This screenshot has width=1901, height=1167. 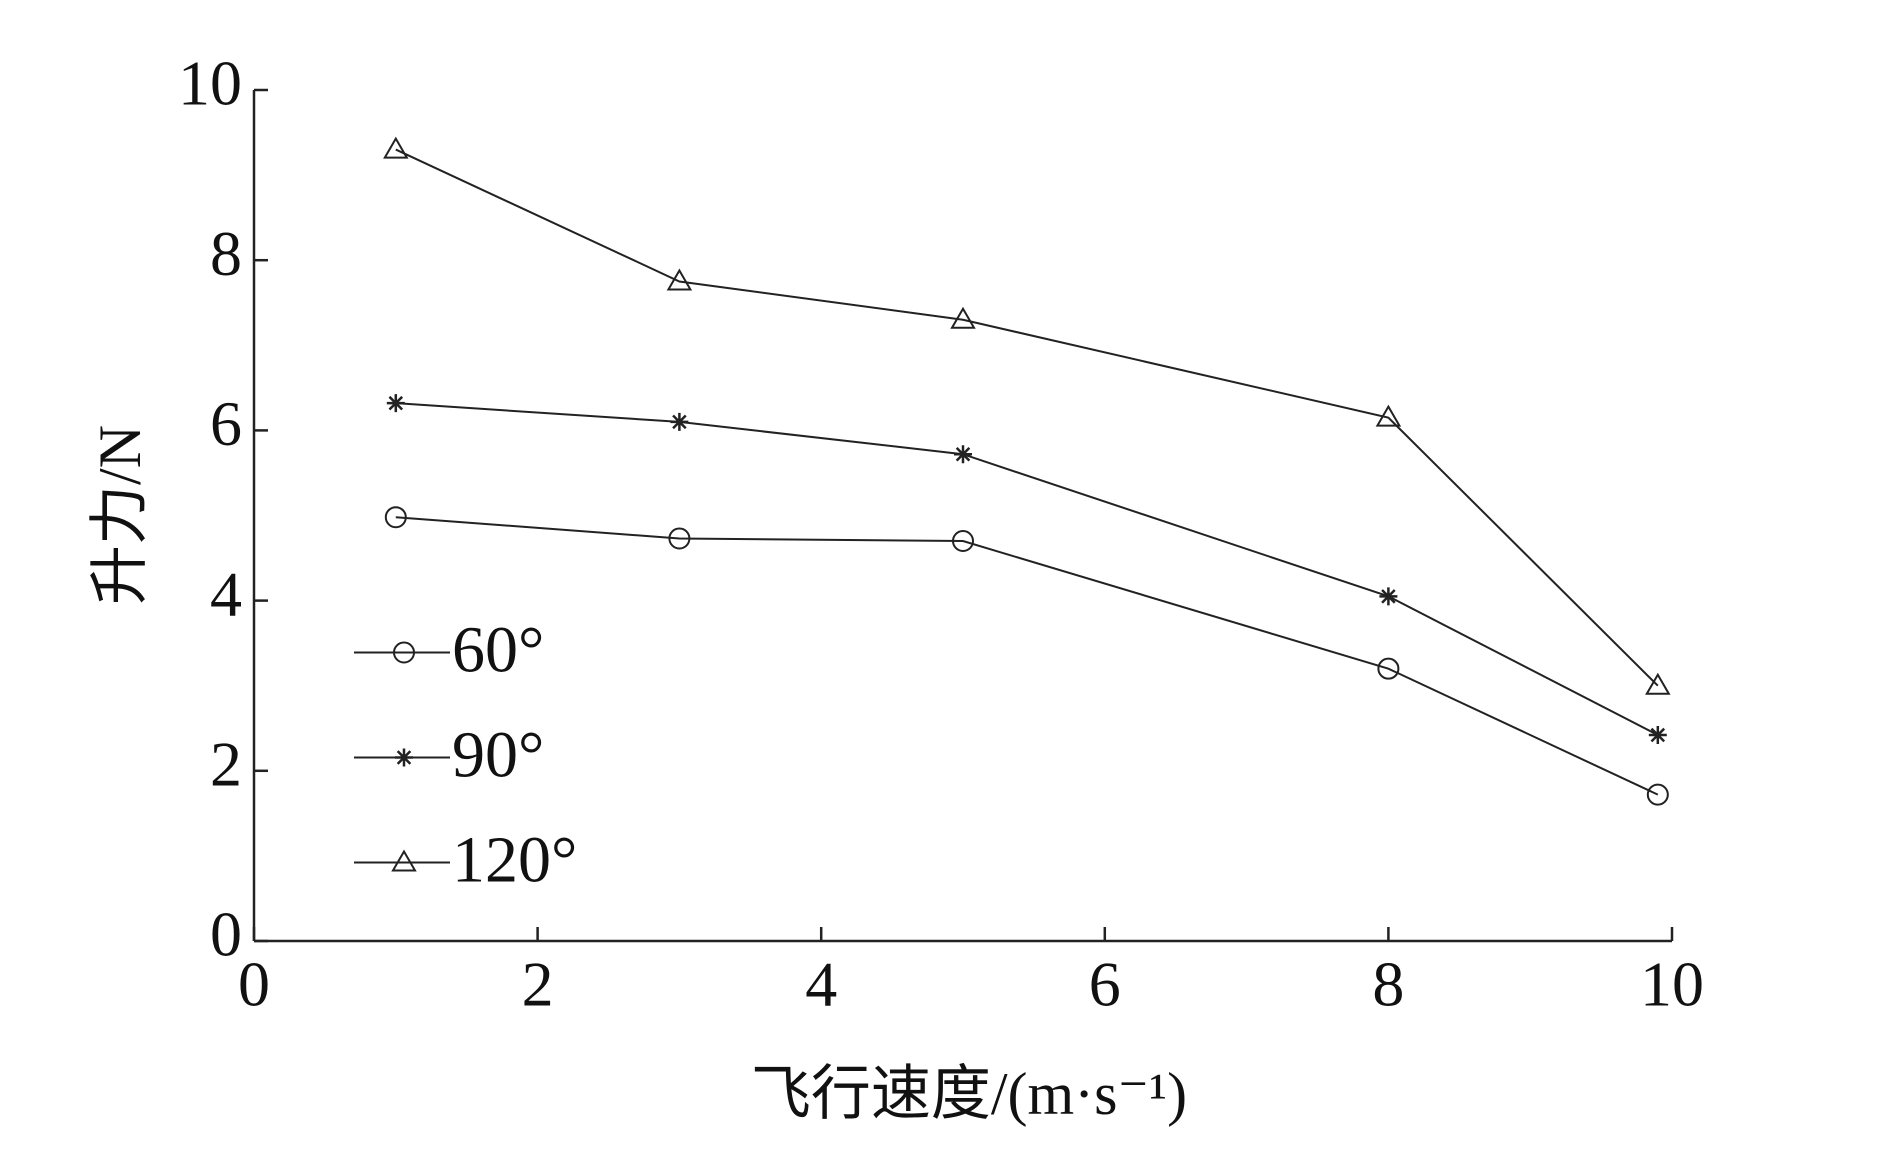 What do you see at coordinates (226, 423) in the screenshot?
I see `y-tick-label: 6` at bounding box center [226, 423].